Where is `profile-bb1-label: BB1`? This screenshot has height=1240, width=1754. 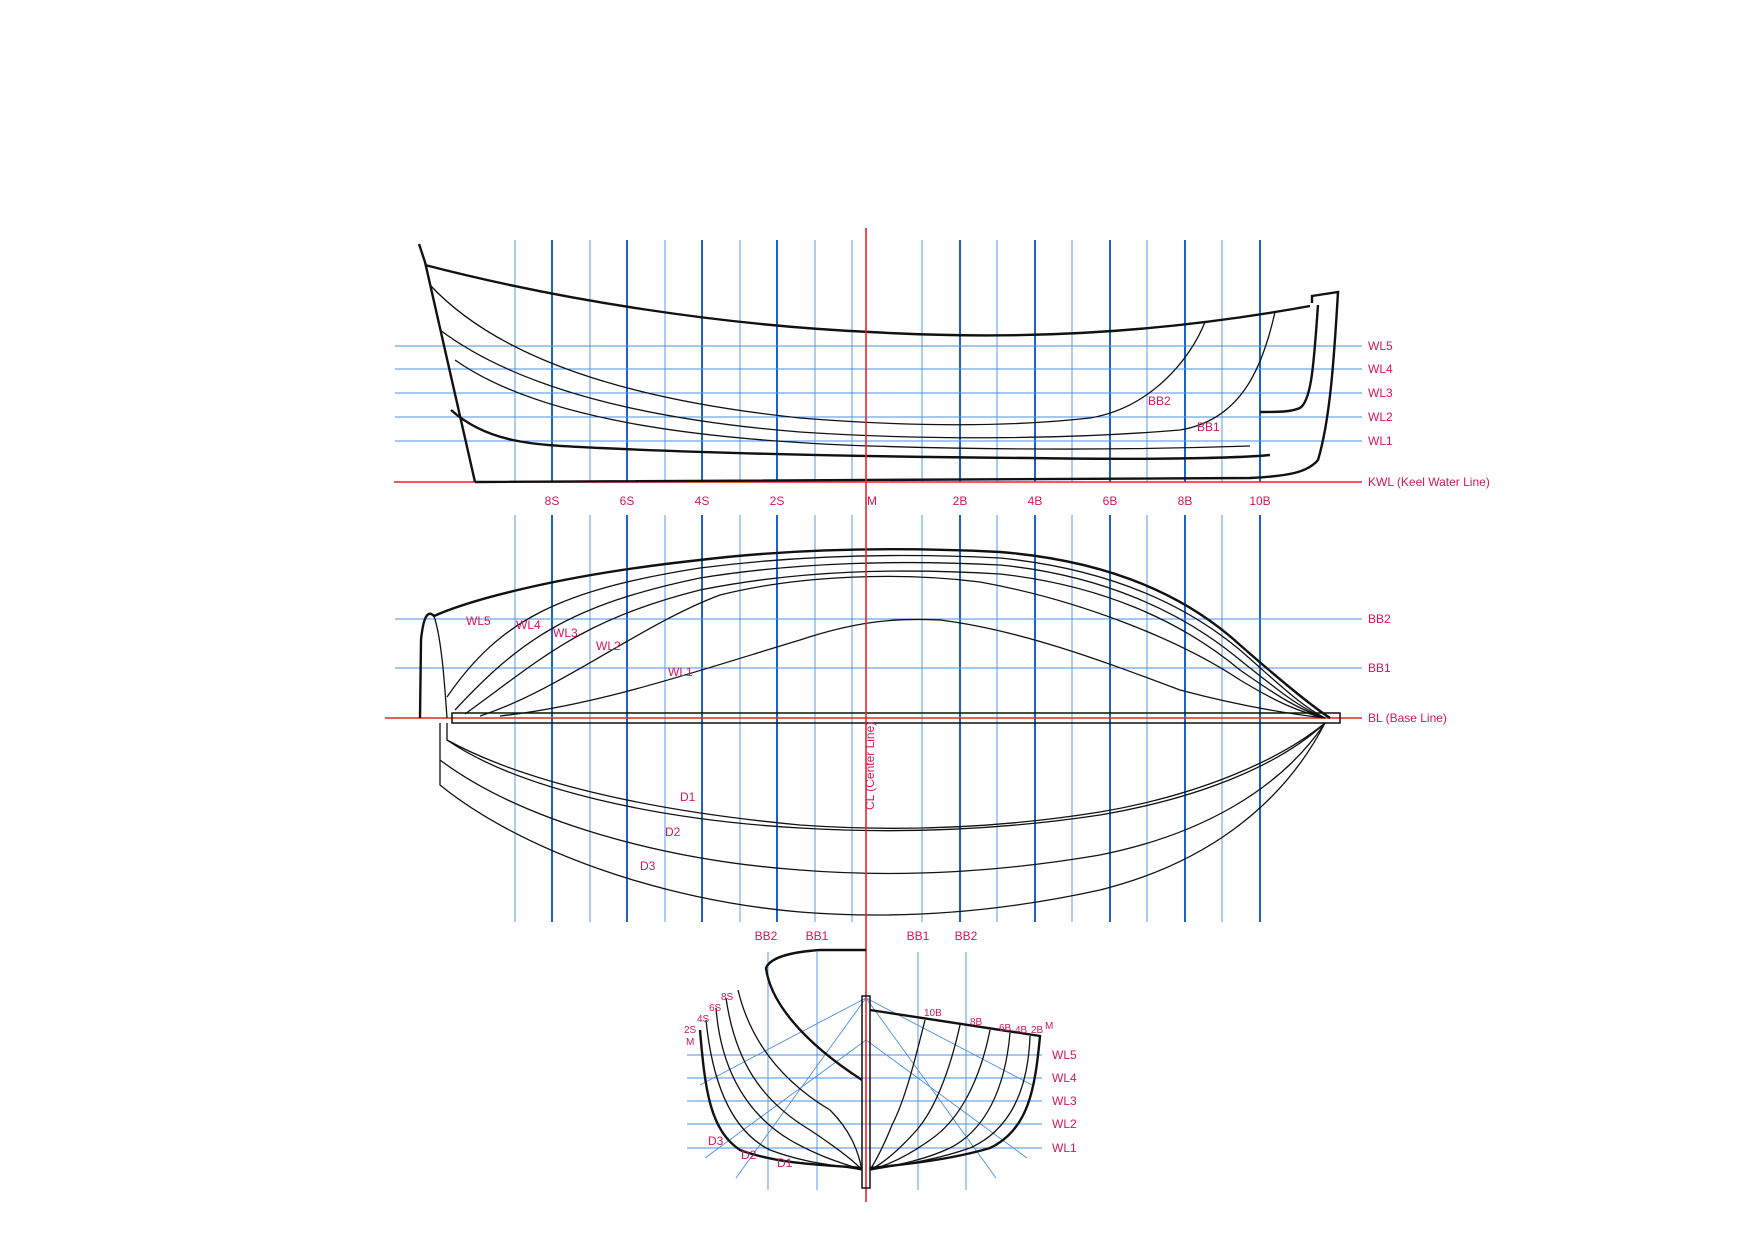 profile-bb1-label: BB1 is located at coordinates (1208, 427).